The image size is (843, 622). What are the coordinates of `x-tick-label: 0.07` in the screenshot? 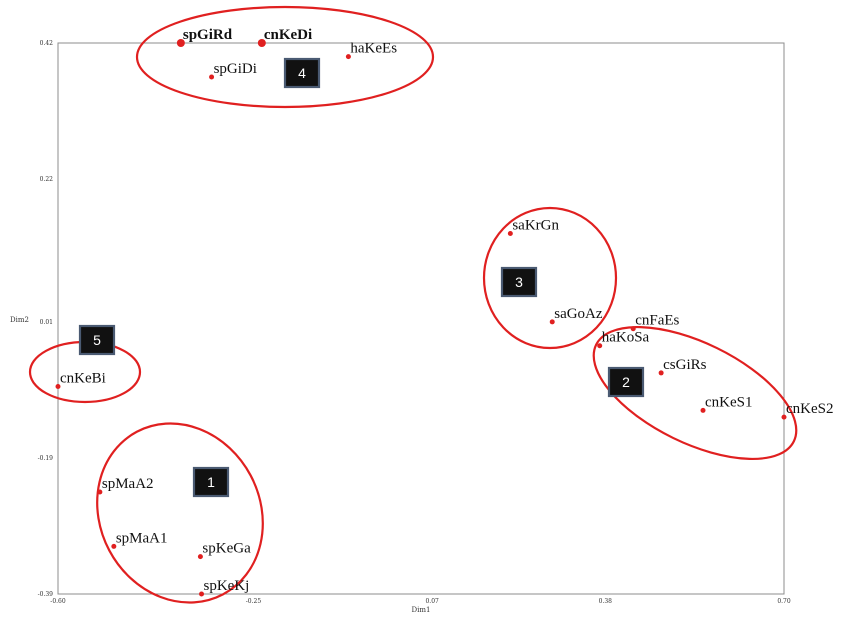 It's located at (432, 601).